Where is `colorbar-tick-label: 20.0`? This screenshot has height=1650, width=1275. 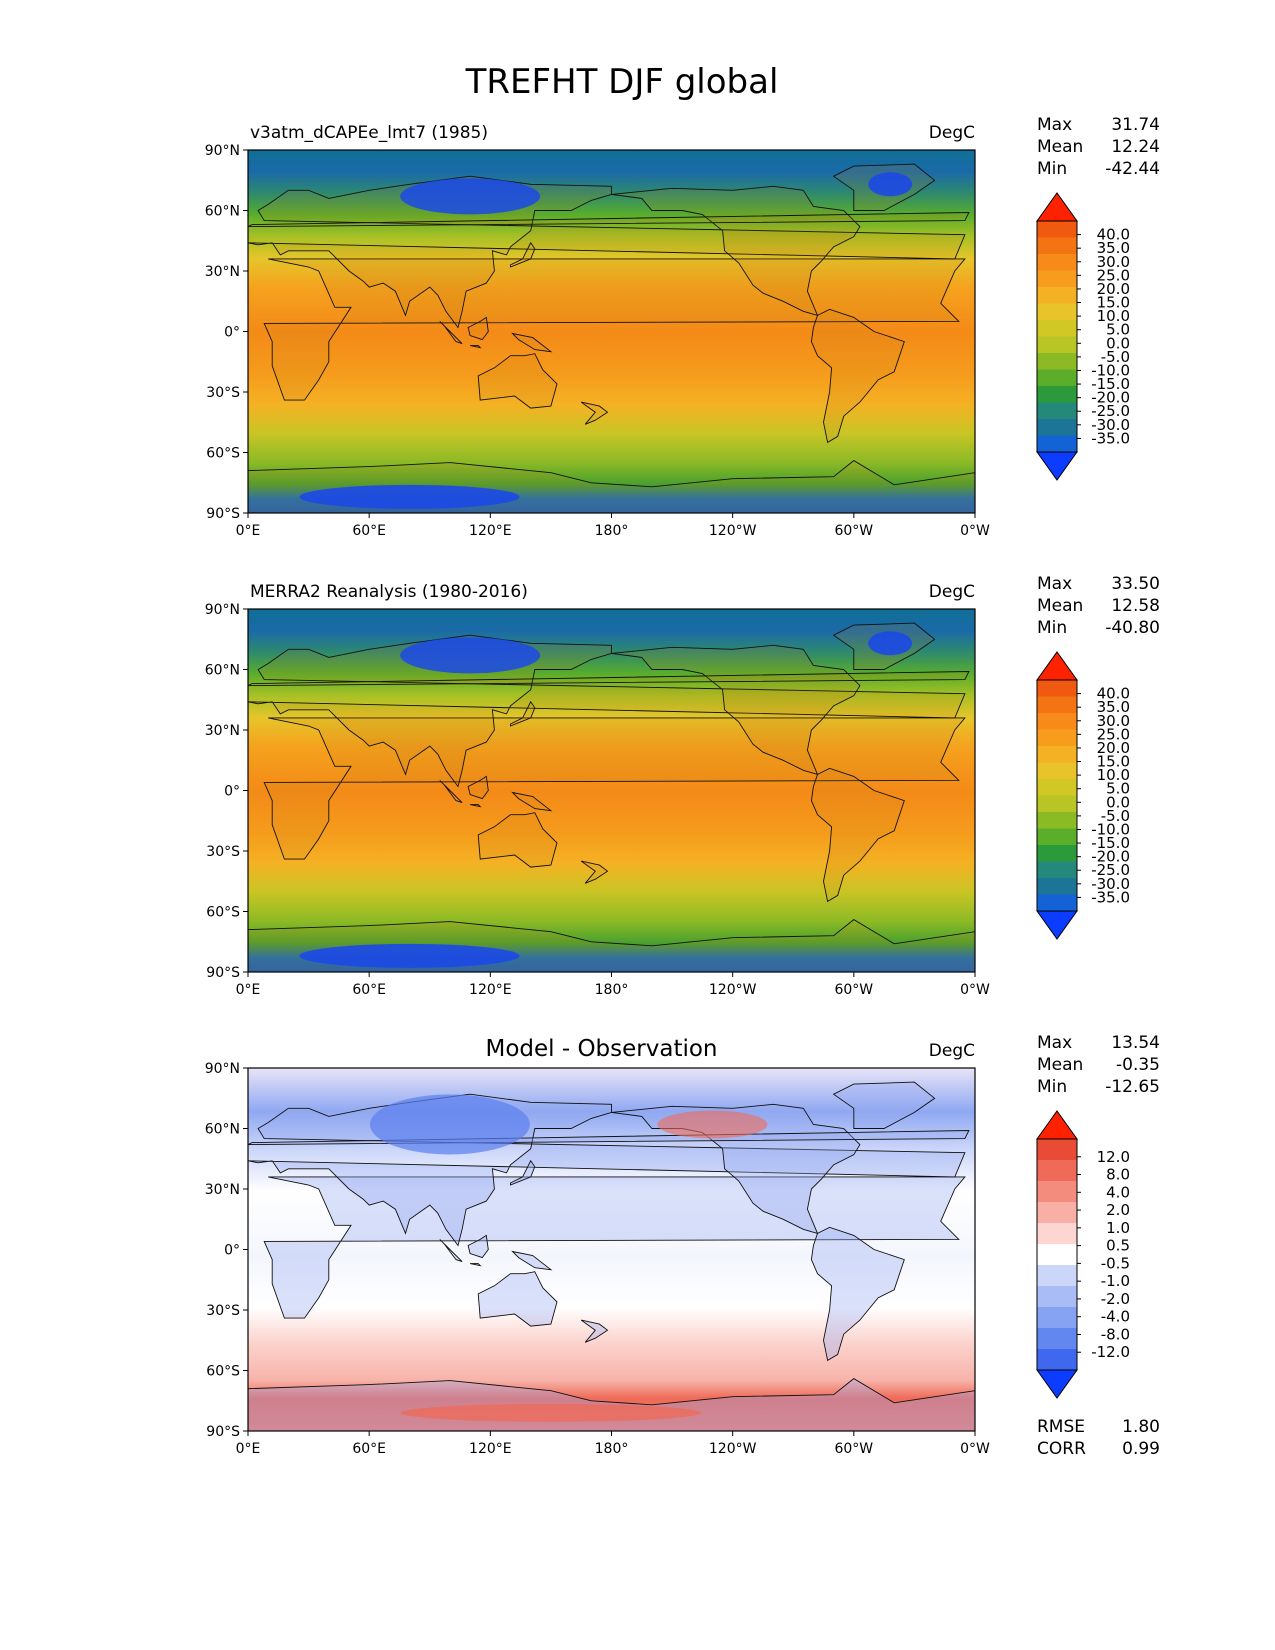 colorbar-tick-label: 20.0 is located at coordinates (1113, 289).